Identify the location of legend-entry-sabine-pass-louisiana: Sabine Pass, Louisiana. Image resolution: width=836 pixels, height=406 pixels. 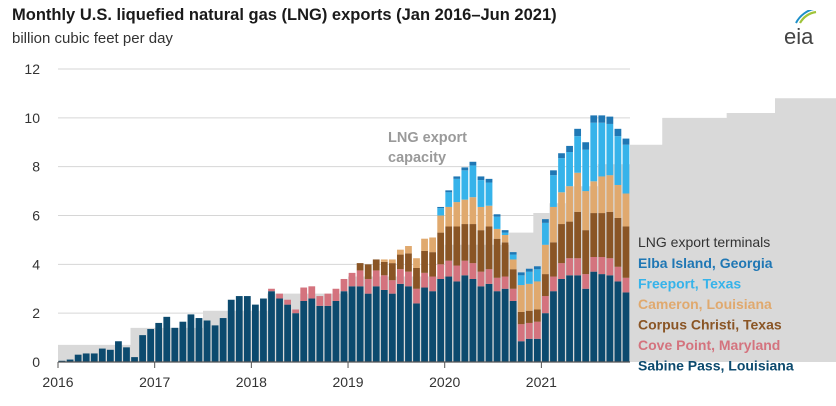
(716, 366).